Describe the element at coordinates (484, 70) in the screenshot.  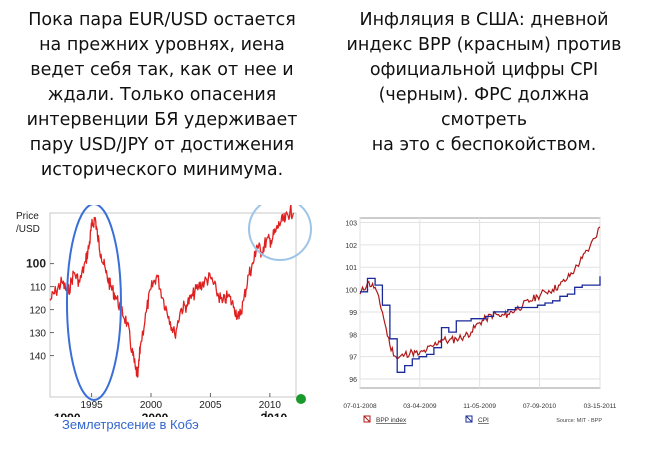
I see `caption-line: официальной цифры CPI` at that location.